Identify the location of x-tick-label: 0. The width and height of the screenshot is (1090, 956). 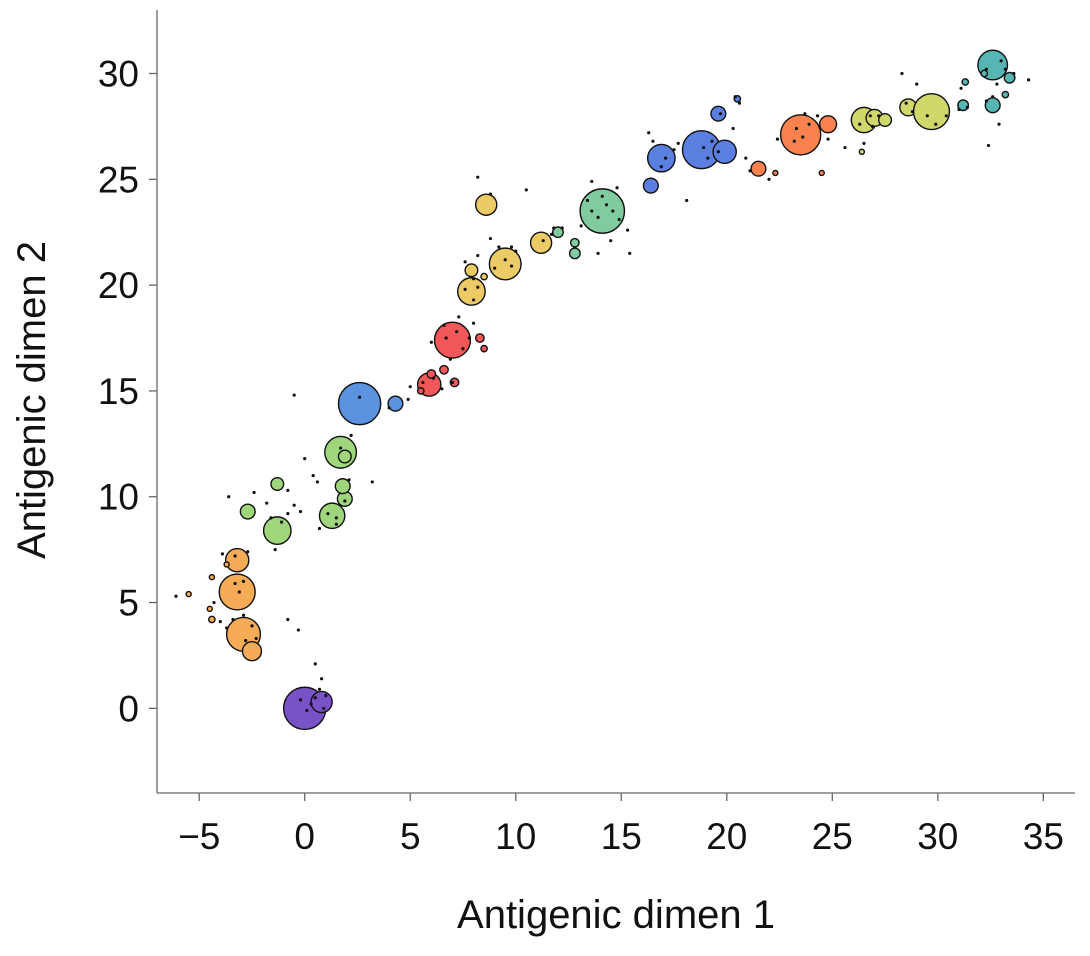
(304, 836).